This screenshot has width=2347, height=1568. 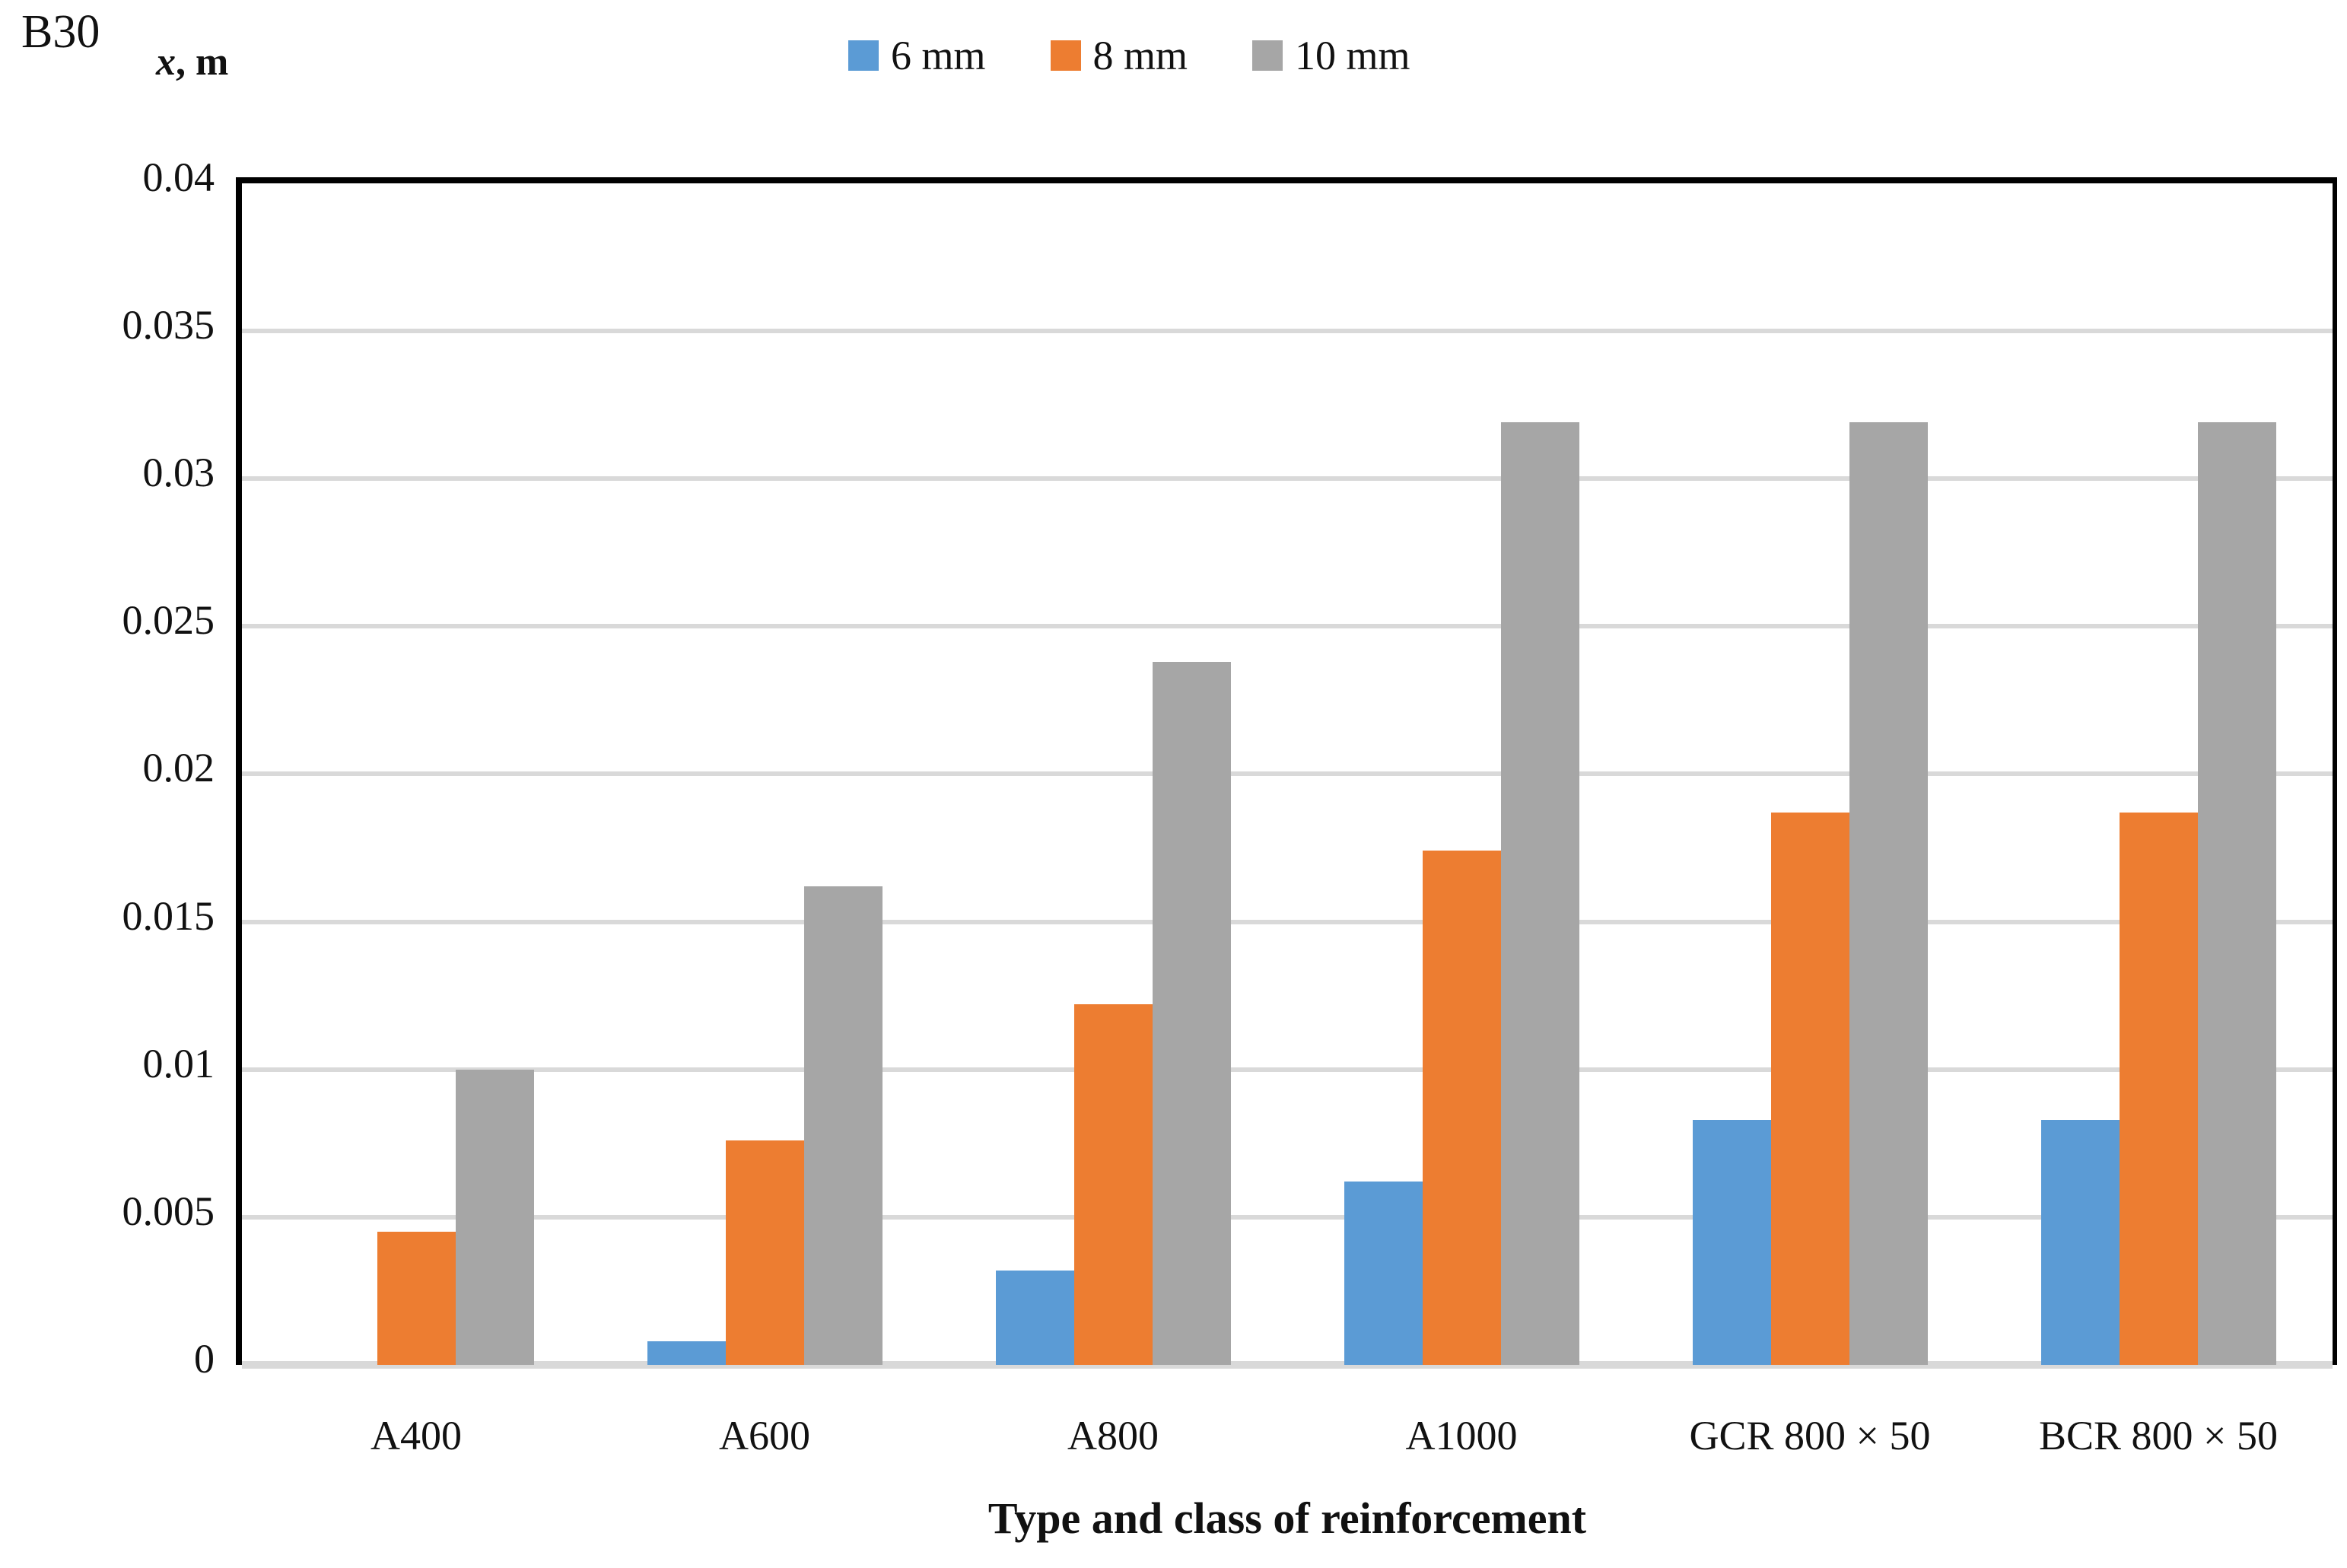 What do you see at coordinates (1352, 55) in the screenshot?
I see `legend-label: 10 mm` at bounding box center [1352, 55].